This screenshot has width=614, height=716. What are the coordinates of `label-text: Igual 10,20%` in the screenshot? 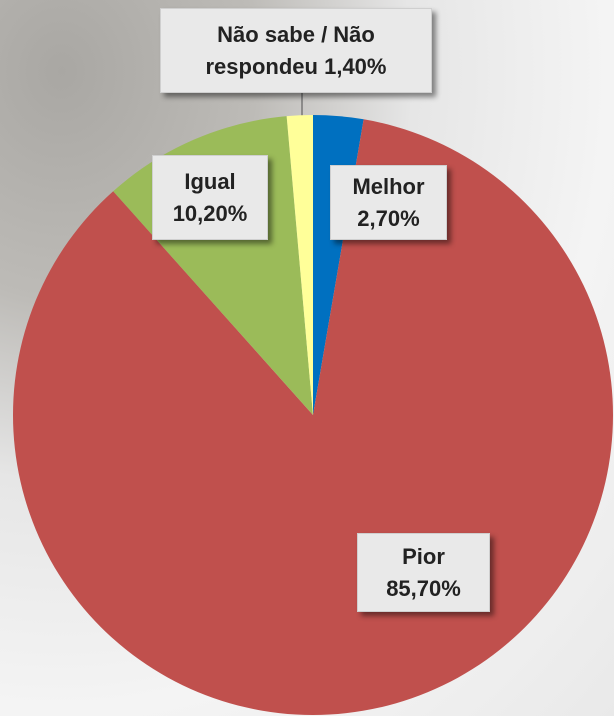 It's located at (210, 198).